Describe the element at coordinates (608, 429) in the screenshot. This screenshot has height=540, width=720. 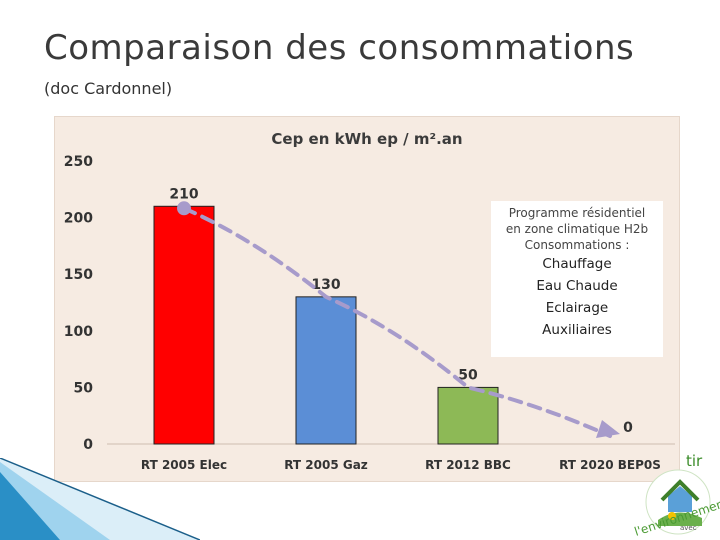
I see `trend-arrowhead` at that location.